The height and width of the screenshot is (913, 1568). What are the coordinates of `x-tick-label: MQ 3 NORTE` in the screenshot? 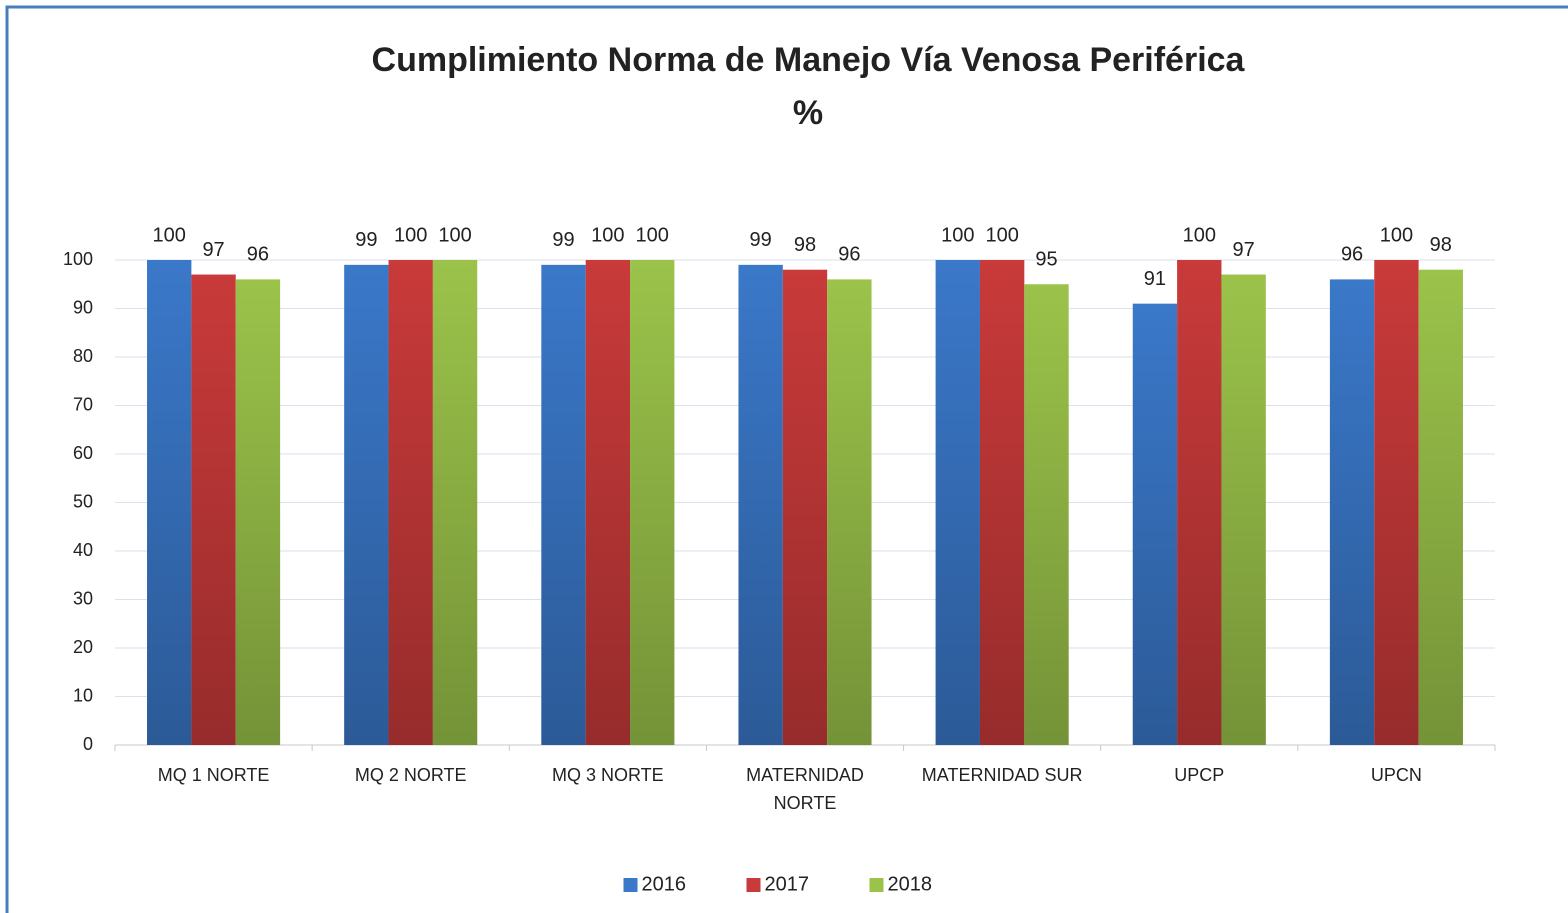 It's located at (608, 775).